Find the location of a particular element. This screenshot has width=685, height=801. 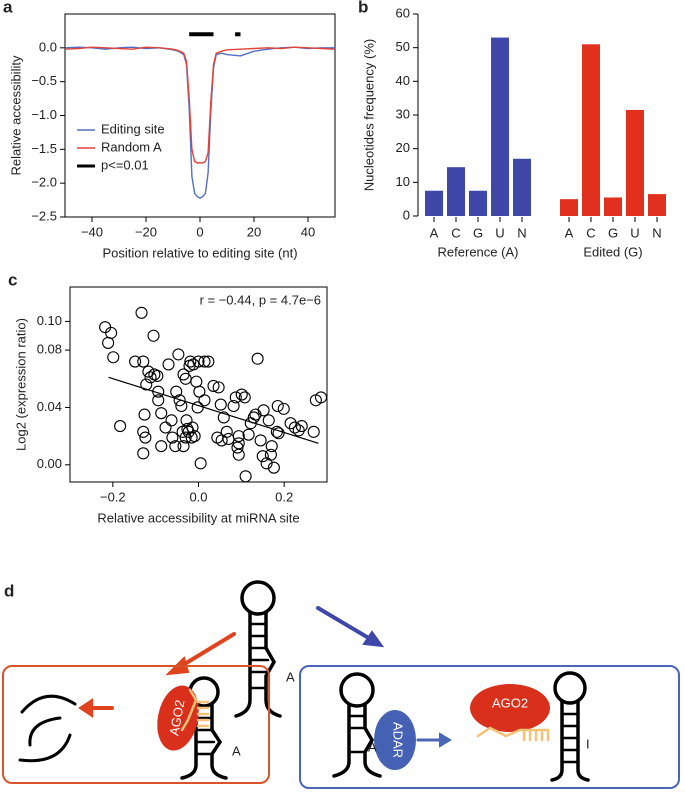

x-tick-label: A is located at coordinates (569, 232).